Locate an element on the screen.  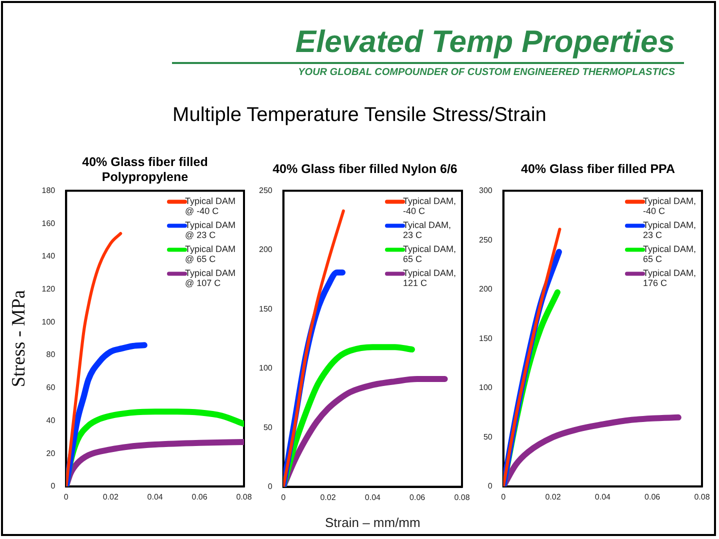
text: YOUR GLOBAL COMPOUNDER OF CUSTOM ENGINEERED THERMOPLASTICS is located at coordinates (486, 72).